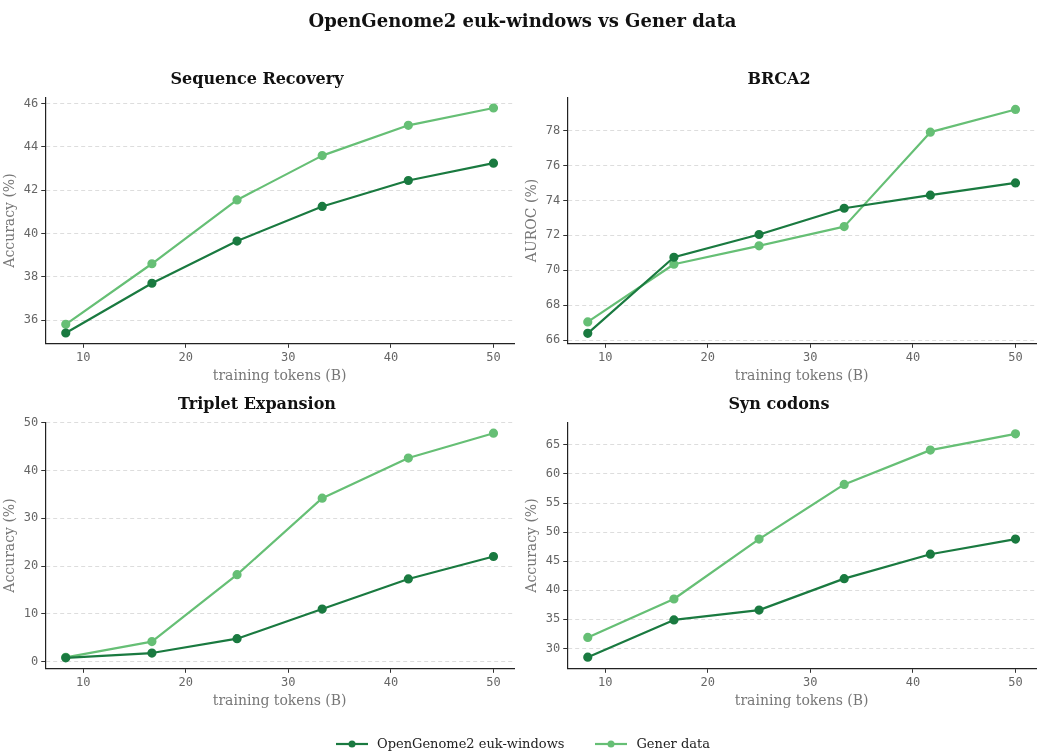 This screenshot has width=1045, height=755. I want to click on y-tick-label: 45, so click(553, 560).